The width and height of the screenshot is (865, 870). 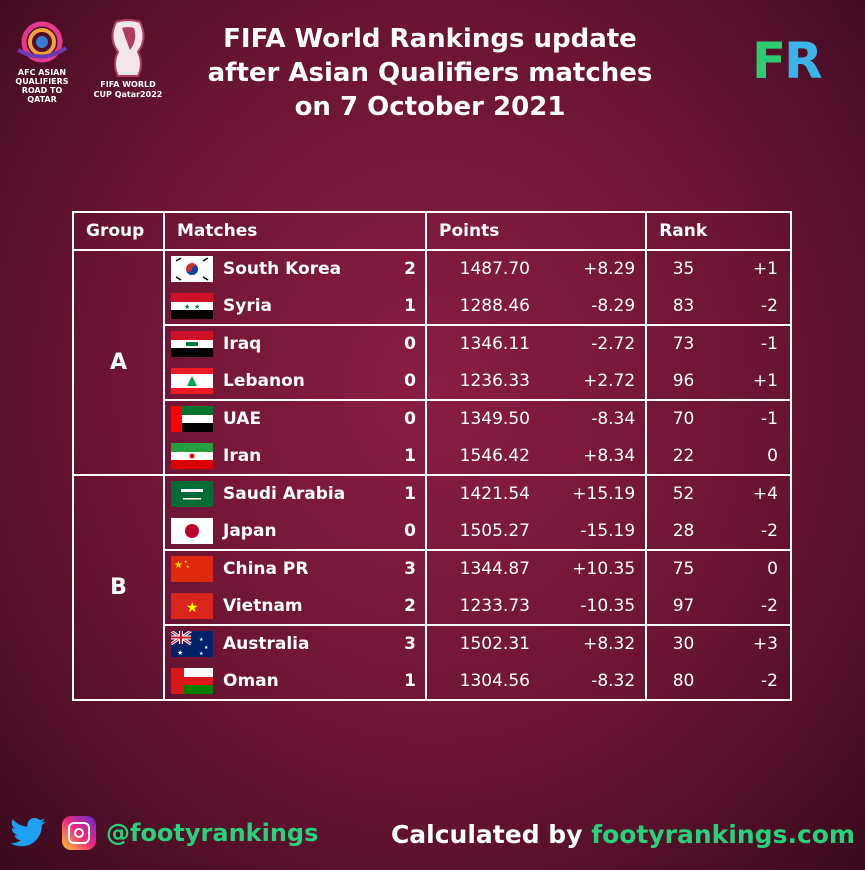 What do you see at coordinates (692, 381) in the screenshot?
I see `rank-value: 96` at bounding box center [692, 381].